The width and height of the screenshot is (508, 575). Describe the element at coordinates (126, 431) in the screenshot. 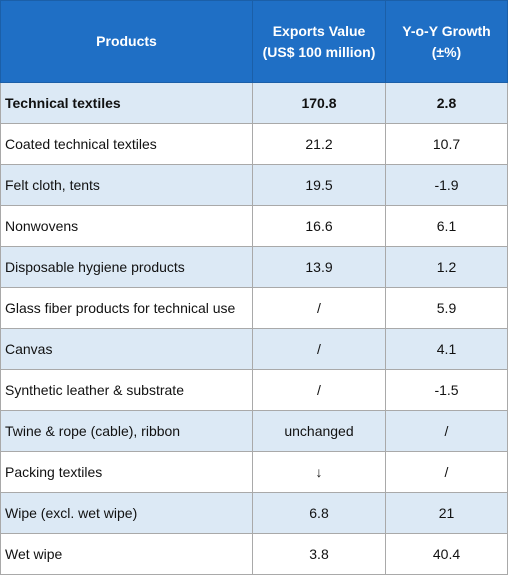

I see `product-name: Twine & rope (cable), ribbon` at that location.